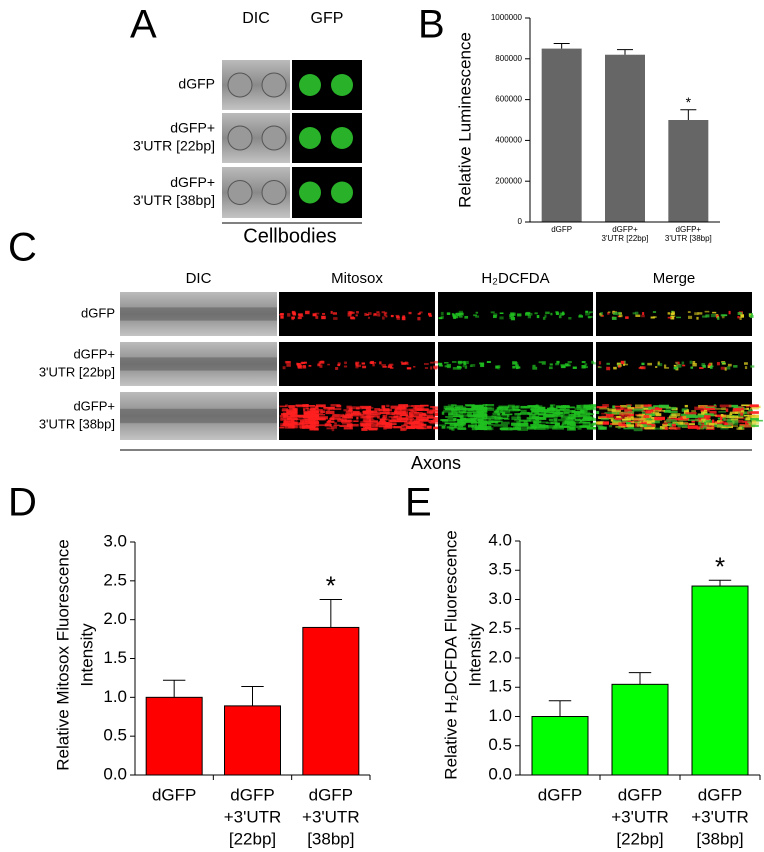 This screenshot has width=764, height=852. I want to click on row-label: 3'UTR [22bp], so click(174, 146).